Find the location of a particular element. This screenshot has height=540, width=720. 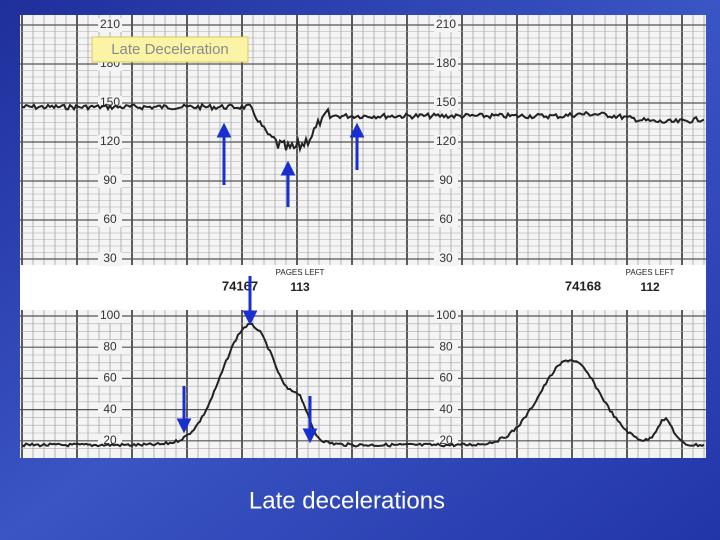

fhr-scale-label: 180 is located at coordinates (446, 63).